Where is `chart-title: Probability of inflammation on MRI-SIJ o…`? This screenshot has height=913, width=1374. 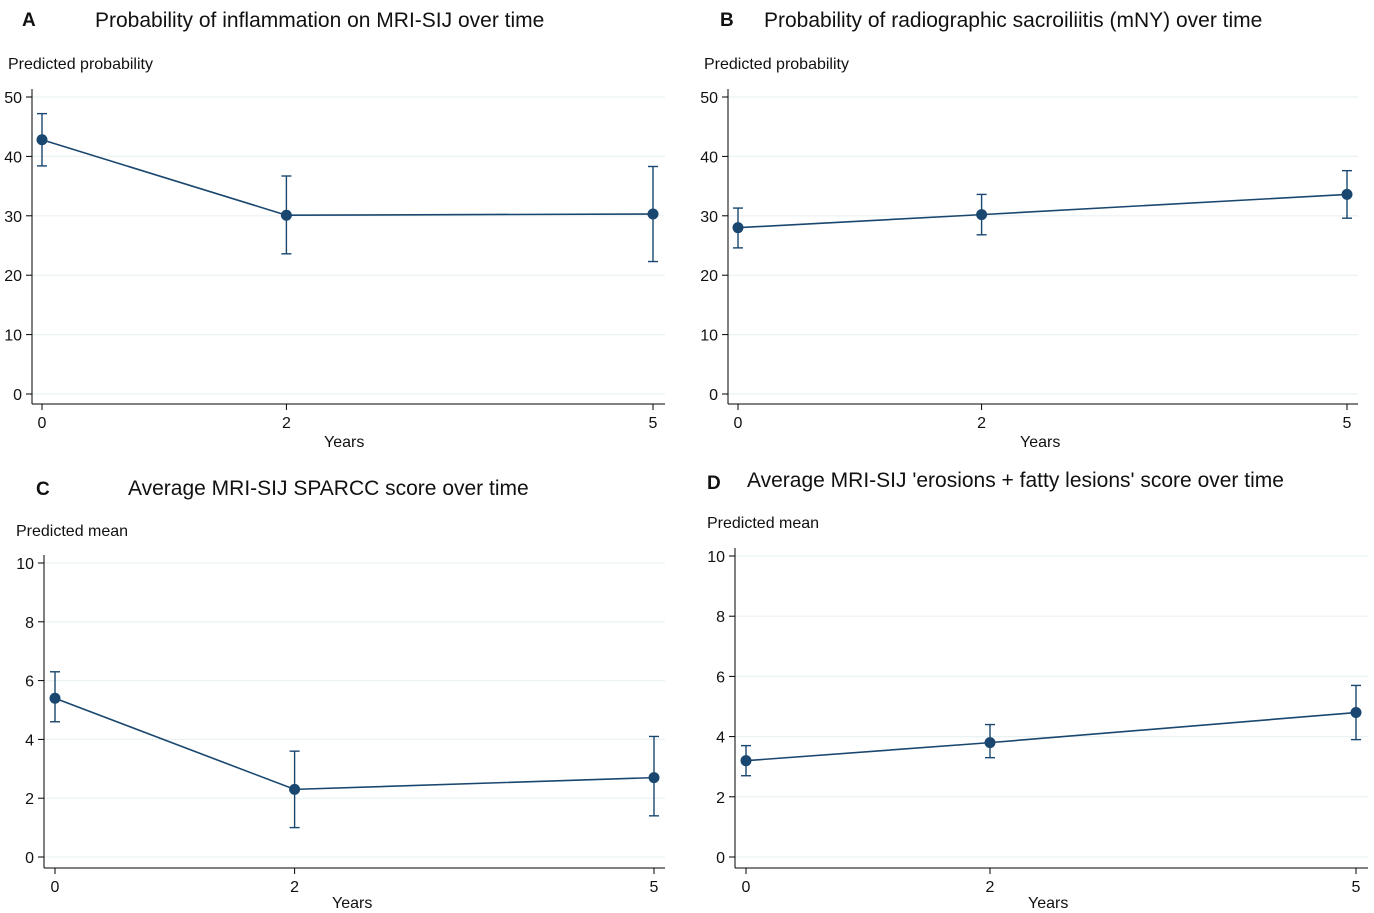
chart-title: Probability of inflammation on MRI-SIJ o… is located at coordinates (320, 20).